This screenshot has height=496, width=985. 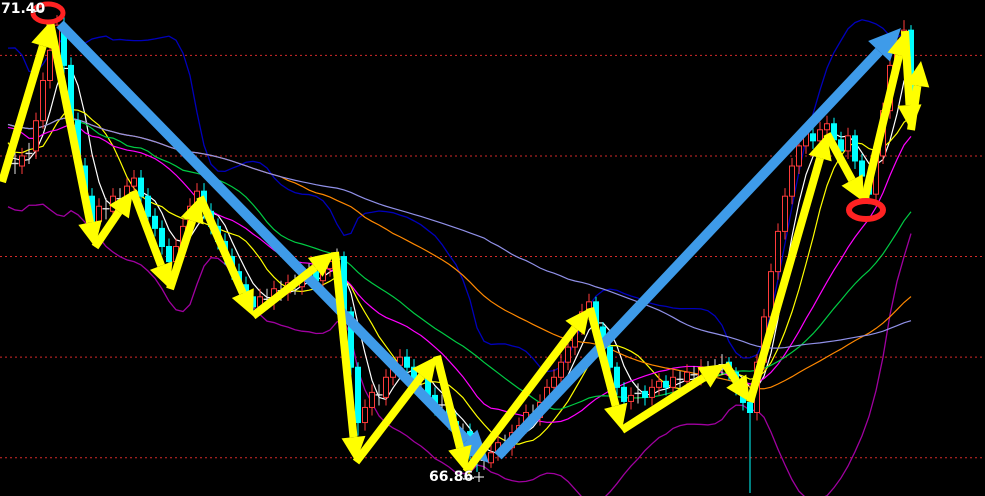 I want to click on high-price-label: 71.40, so click(x=23, y=9).